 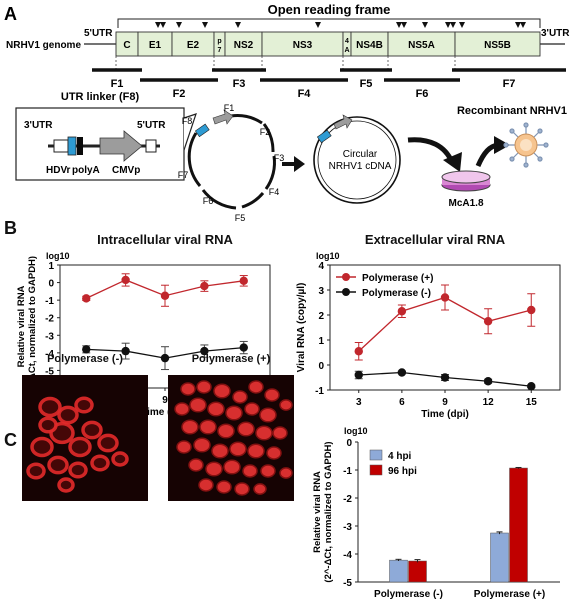 I want to click on culture-dish-top, so click(x=466, y=177).